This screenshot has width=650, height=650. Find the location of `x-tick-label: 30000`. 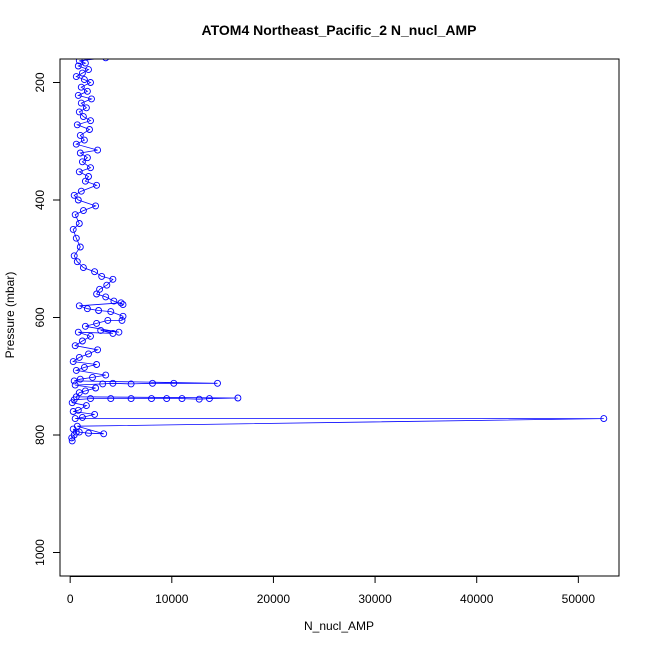

x-tick-label: 30000 is located at coordinates (375, 599).